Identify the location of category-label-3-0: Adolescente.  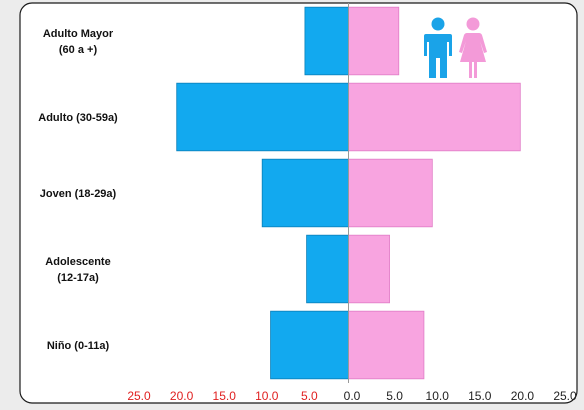
(77, 262).